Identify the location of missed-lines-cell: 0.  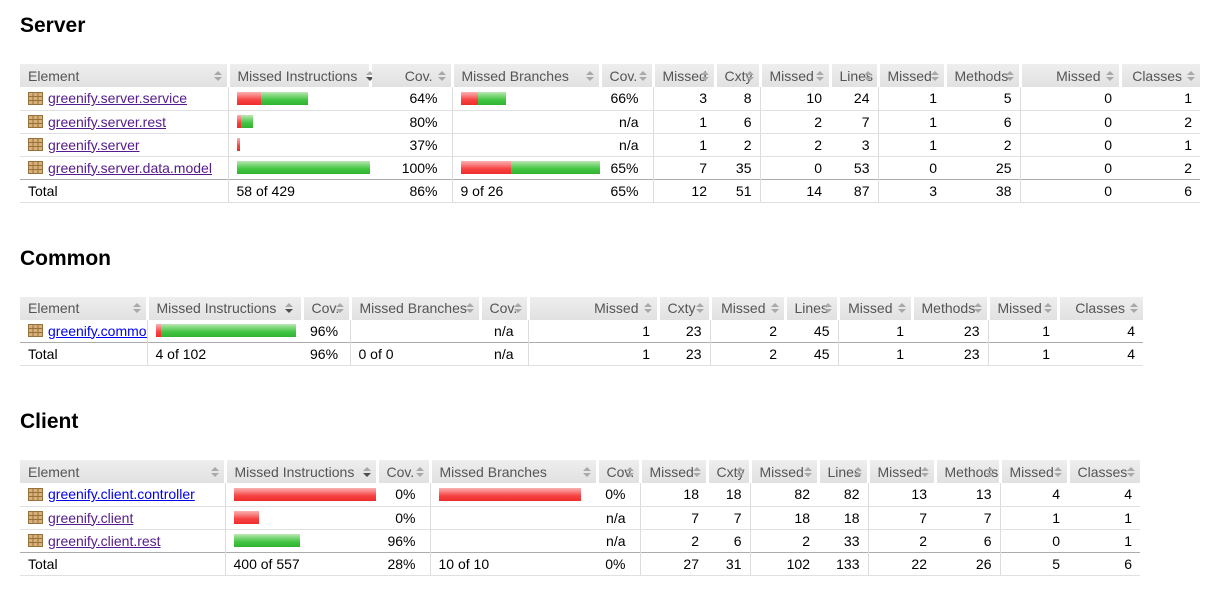
(794, 167).